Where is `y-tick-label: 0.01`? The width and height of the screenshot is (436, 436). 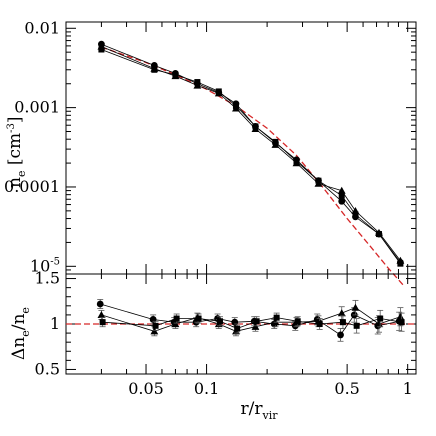 y-tick-label: 0.01 is located at coordinates (42, 27).